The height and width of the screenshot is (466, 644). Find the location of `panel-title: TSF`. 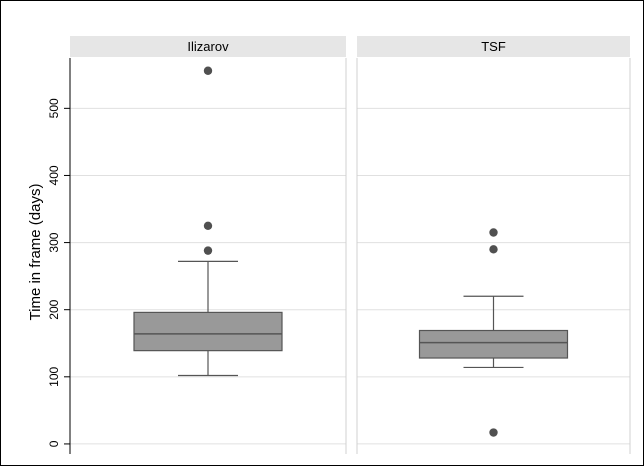

panel-title: TSF is located at coordinates (493, 46).